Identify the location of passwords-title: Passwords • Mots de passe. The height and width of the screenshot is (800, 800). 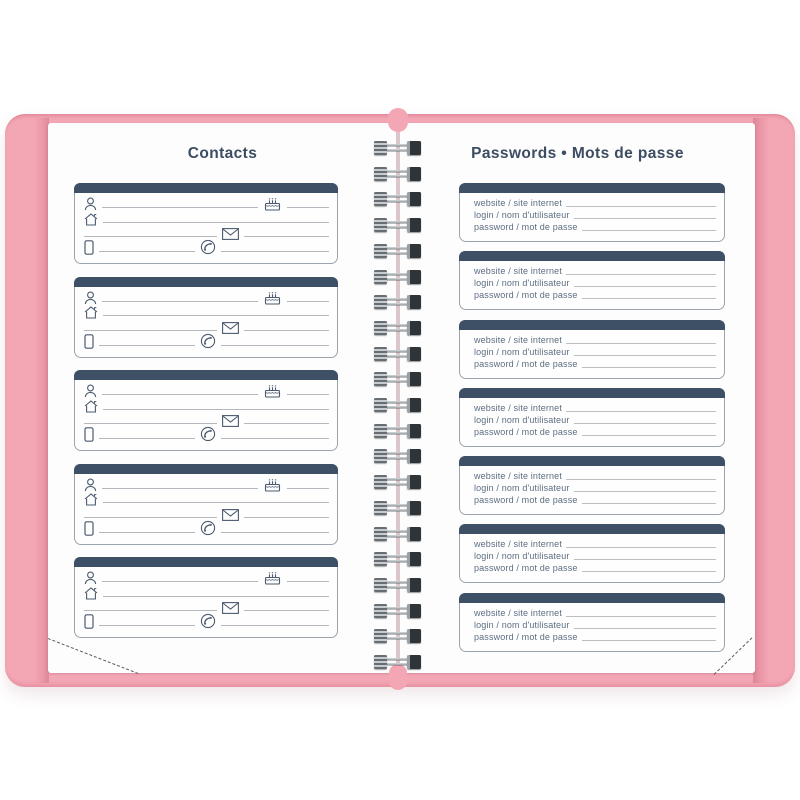
(577, 153).